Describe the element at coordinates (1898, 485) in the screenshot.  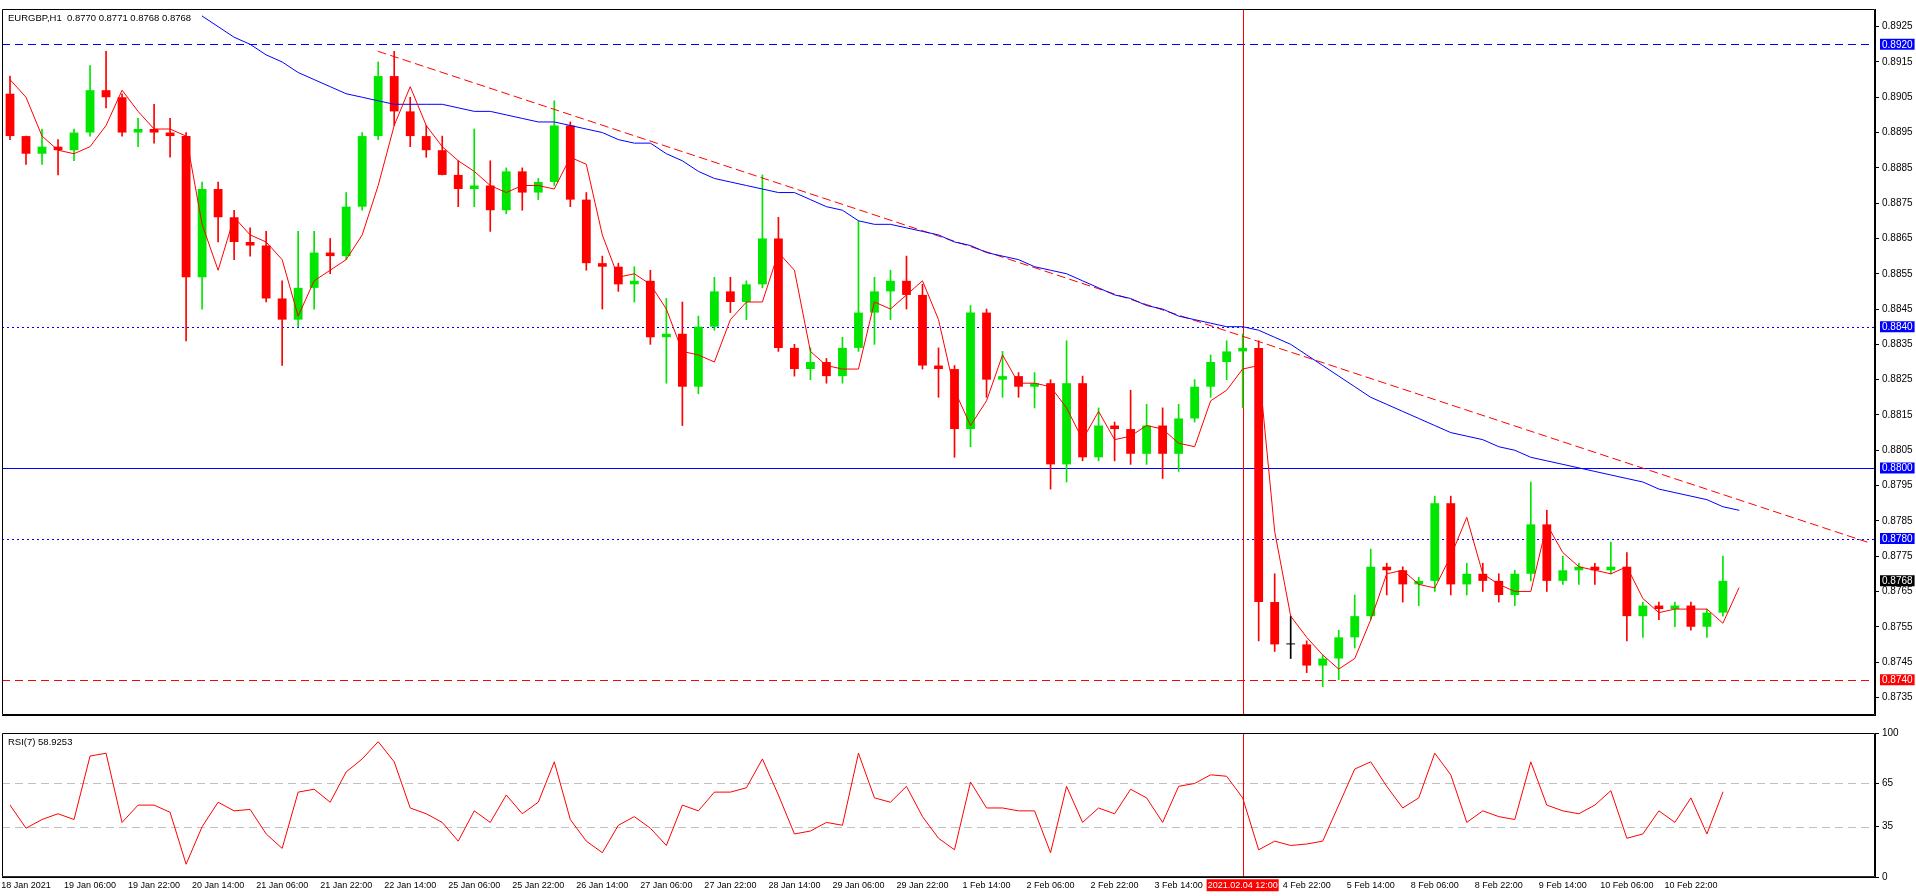
I see `y-tick-label: 0.8795` at that location.